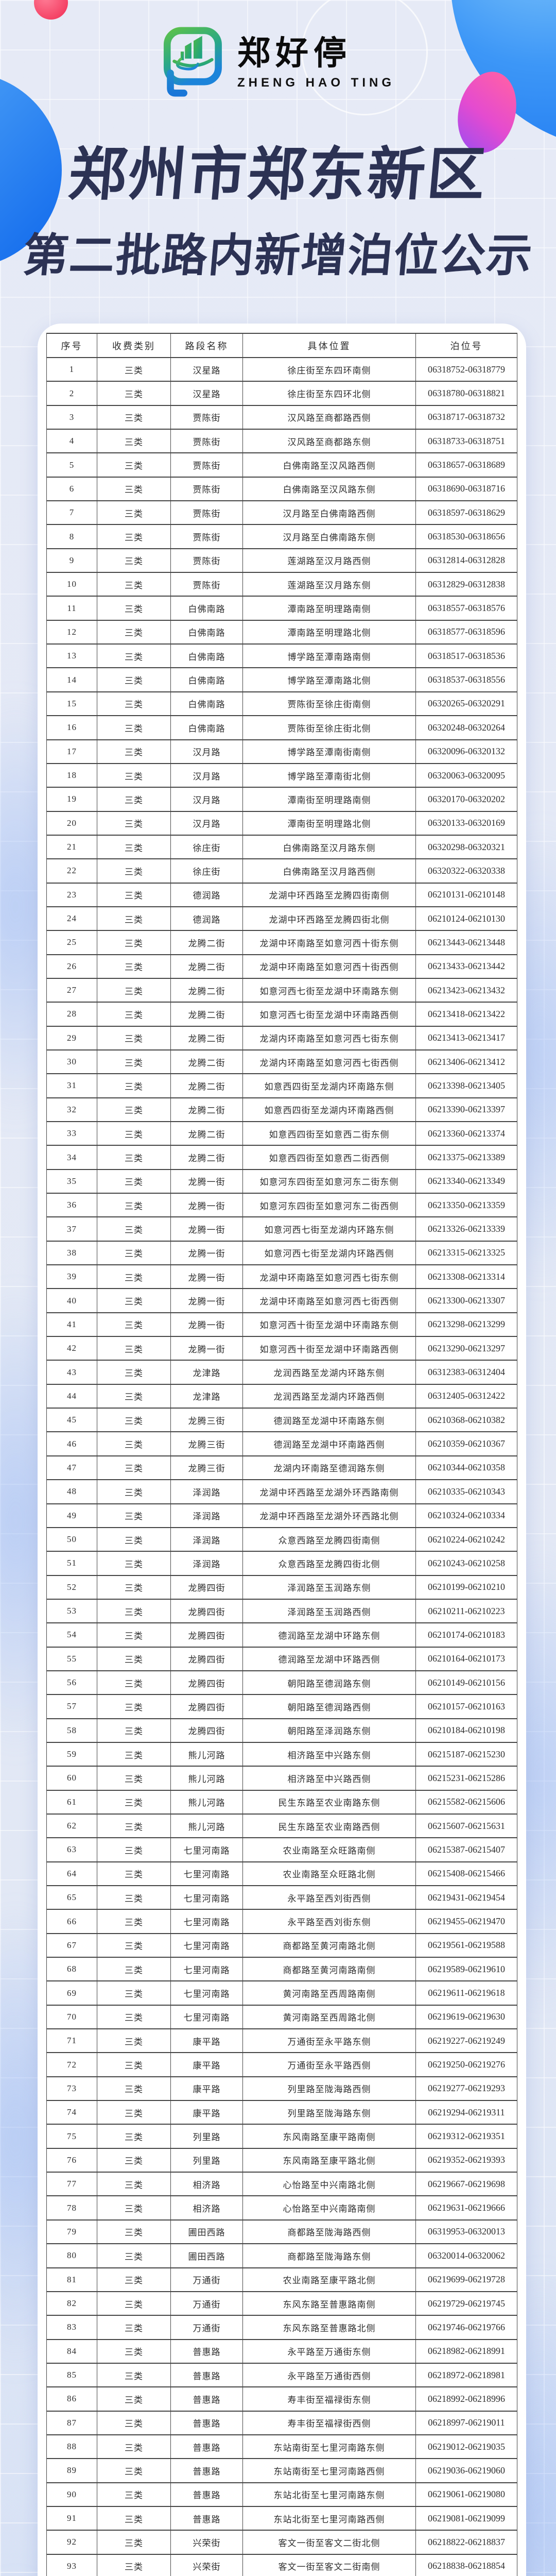 The image size is (556, 2576). What do you see at coordinates (329, 1205) in the screenshot?
I see `table-cell: 如意河东四街至如意河东二街西侧` at bounding box center [329, 1205].